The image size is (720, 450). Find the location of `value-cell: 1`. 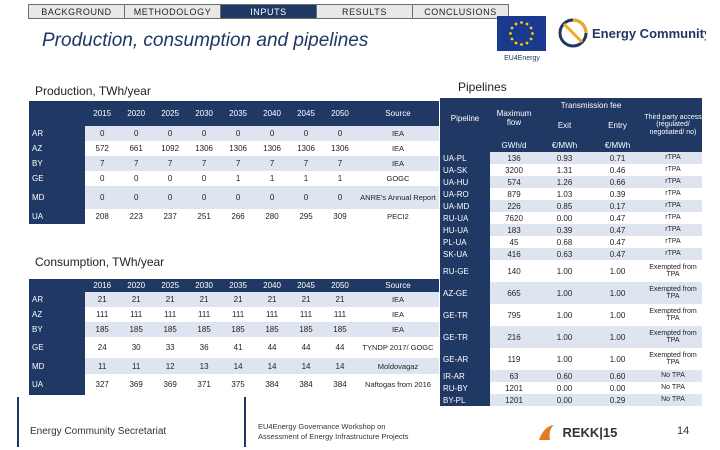

value-cell: 1 is located at coordinates (238, 178).